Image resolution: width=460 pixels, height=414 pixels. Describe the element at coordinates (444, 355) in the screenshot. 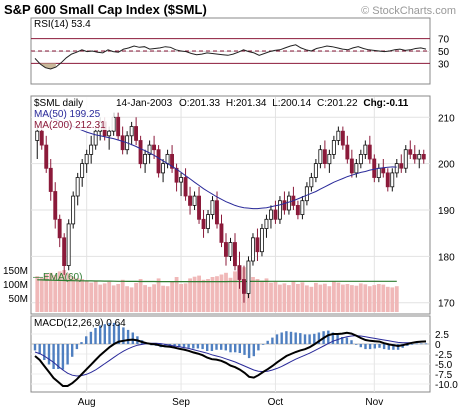

I see `macd-tick-label: -2.5` at that location.